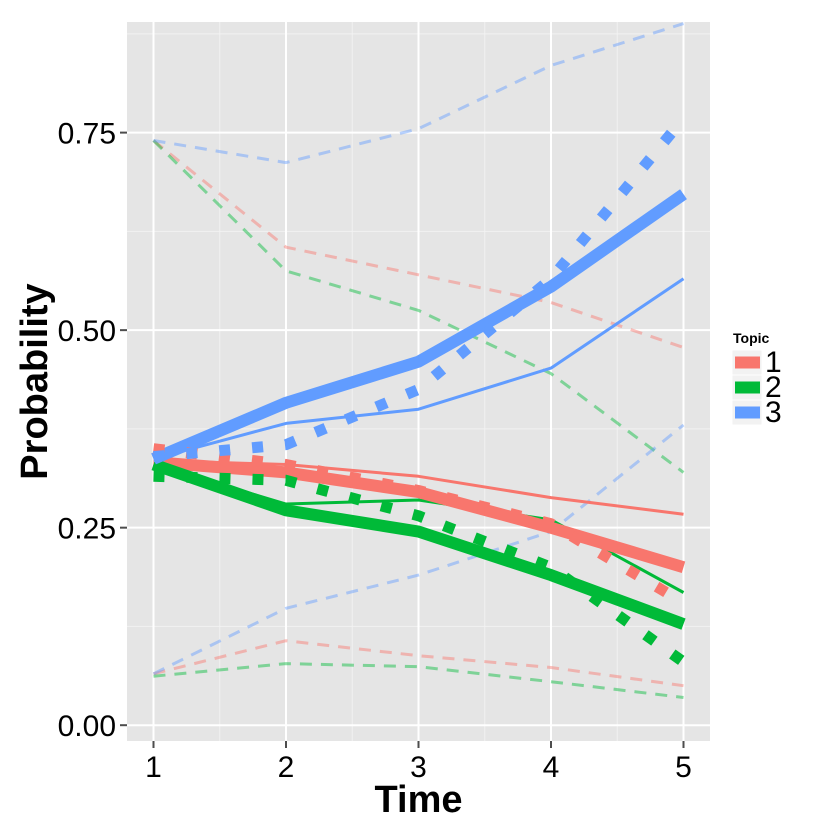  Describe the element at coordinates (756, 379) in the screenshot. I see `legend: Topic 123` at that location.